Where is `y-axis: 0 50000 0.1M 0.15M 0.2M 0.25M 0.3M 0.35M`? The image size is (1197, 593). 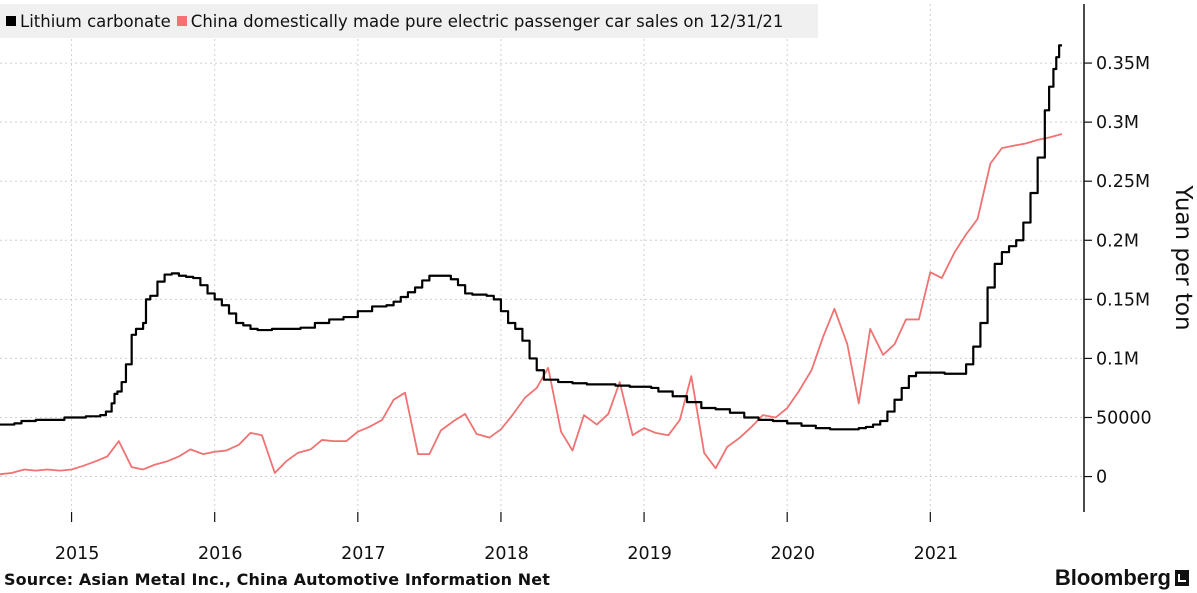
y-axis: 0 50000 0.1M 0.15M 0.2M 0.25M 0.3M 0.35M is located at coordinates (1117, 258).